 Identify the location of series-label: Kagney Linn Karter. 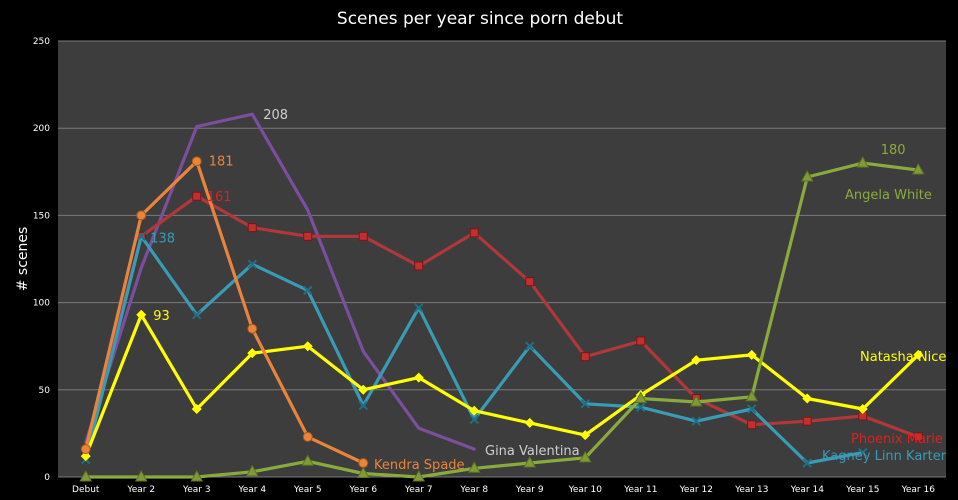
(884, 456).